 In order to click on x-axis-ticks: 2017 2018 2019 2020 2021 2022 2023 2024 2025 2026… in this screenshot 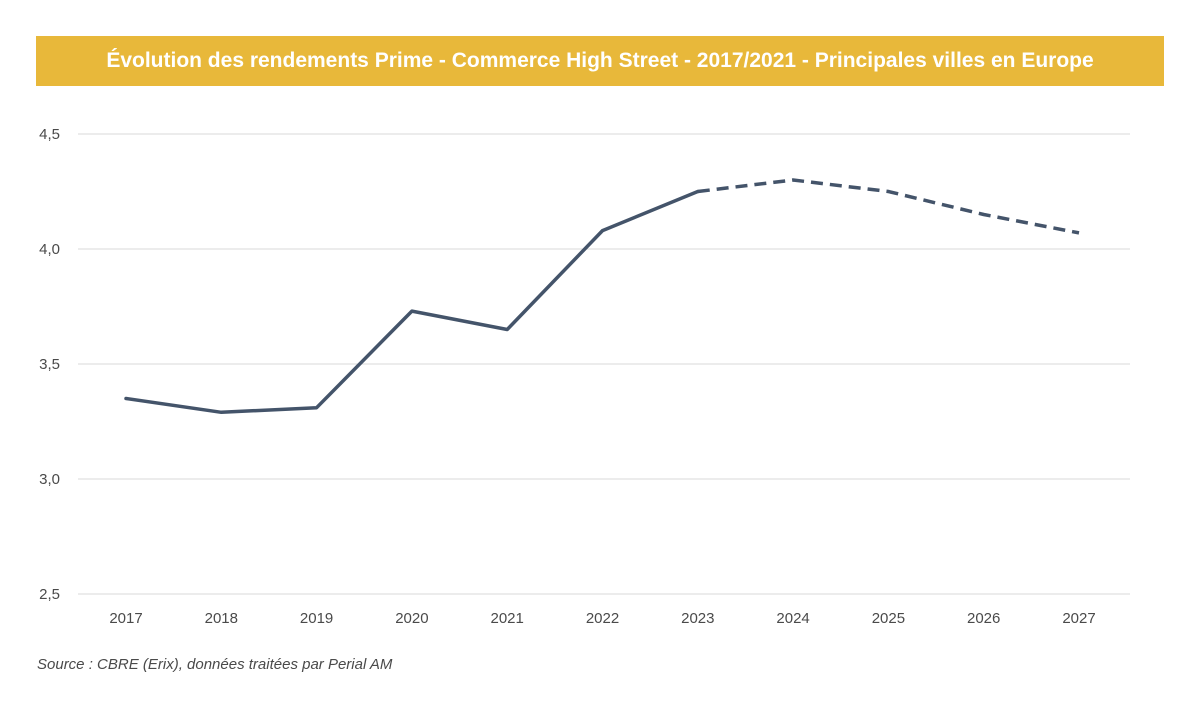, I will do `click(602, 618)`.